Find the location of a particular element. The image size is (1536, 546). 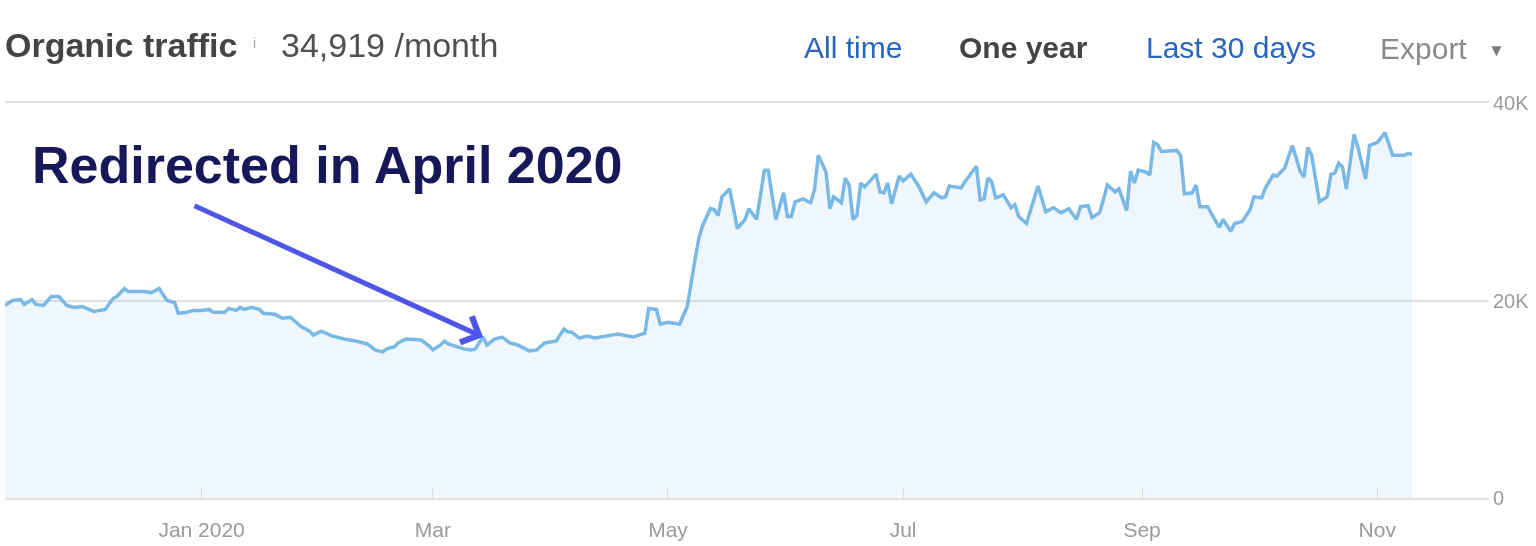

chart-title: Organic traffic is located at coordinates (121, 44).